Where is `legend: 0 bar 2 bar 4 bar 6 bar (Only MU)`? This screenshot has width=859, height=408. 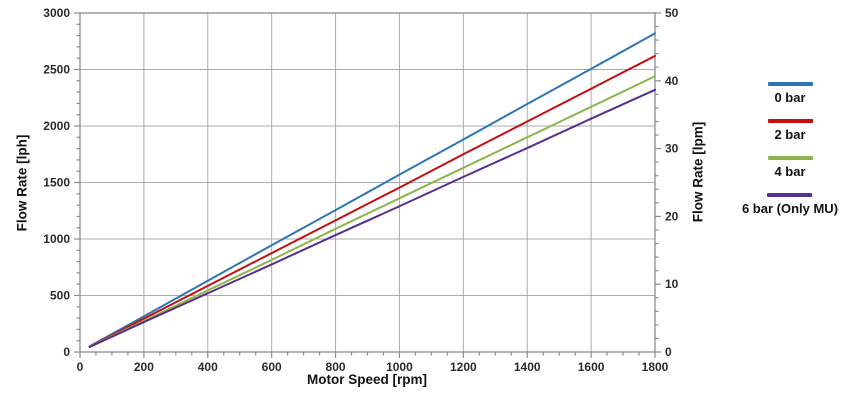 legend: 0 bar 2 bar 4 bar 6 bar (Only MU) is located at coordinates (790, 156).